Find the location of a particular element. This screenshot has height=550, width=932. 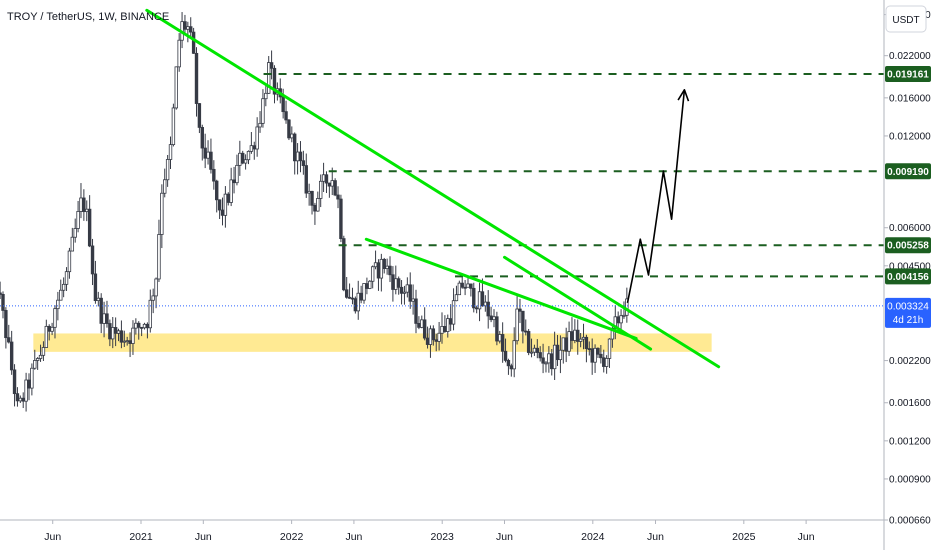

projection-arrowhead is located at coordinates (683, 95).